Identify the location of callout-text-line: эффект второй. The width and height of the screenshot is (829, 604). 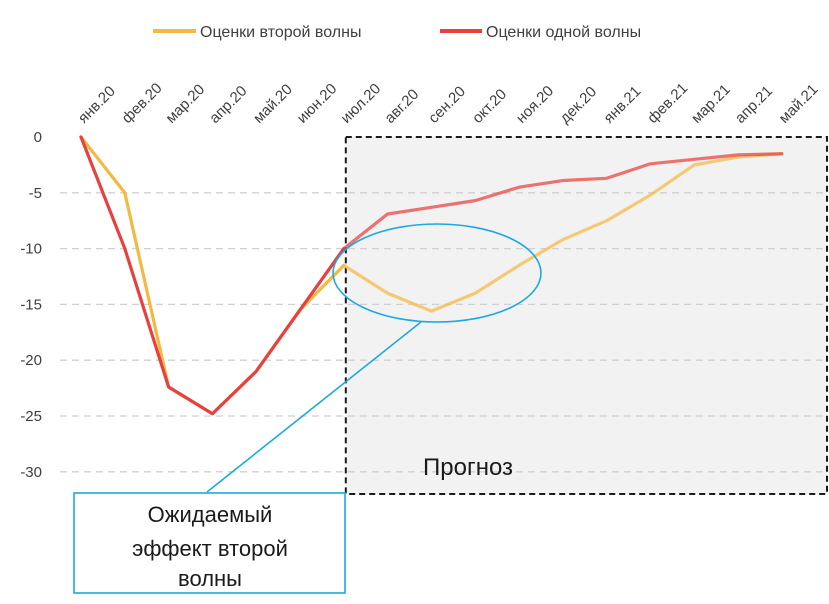
(210, 548).